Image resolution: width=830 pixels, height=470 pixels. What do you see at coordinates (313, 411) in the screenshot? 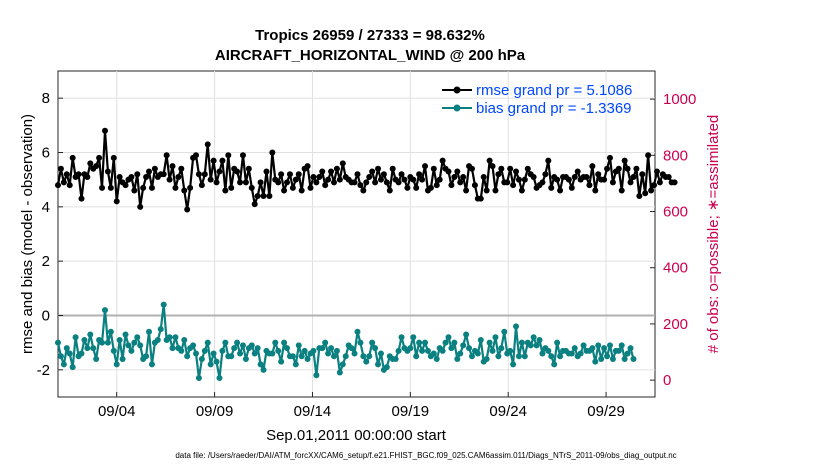
I see `x-tick-label: 09/14` at bounding box center [313, 411].